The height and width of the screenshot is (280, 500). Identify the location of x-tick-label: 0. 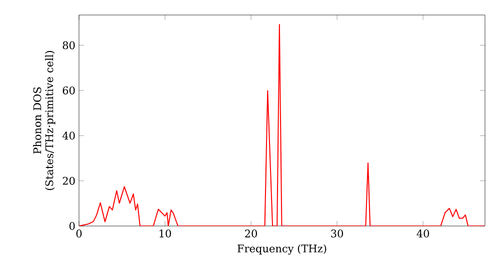
(79, 234).